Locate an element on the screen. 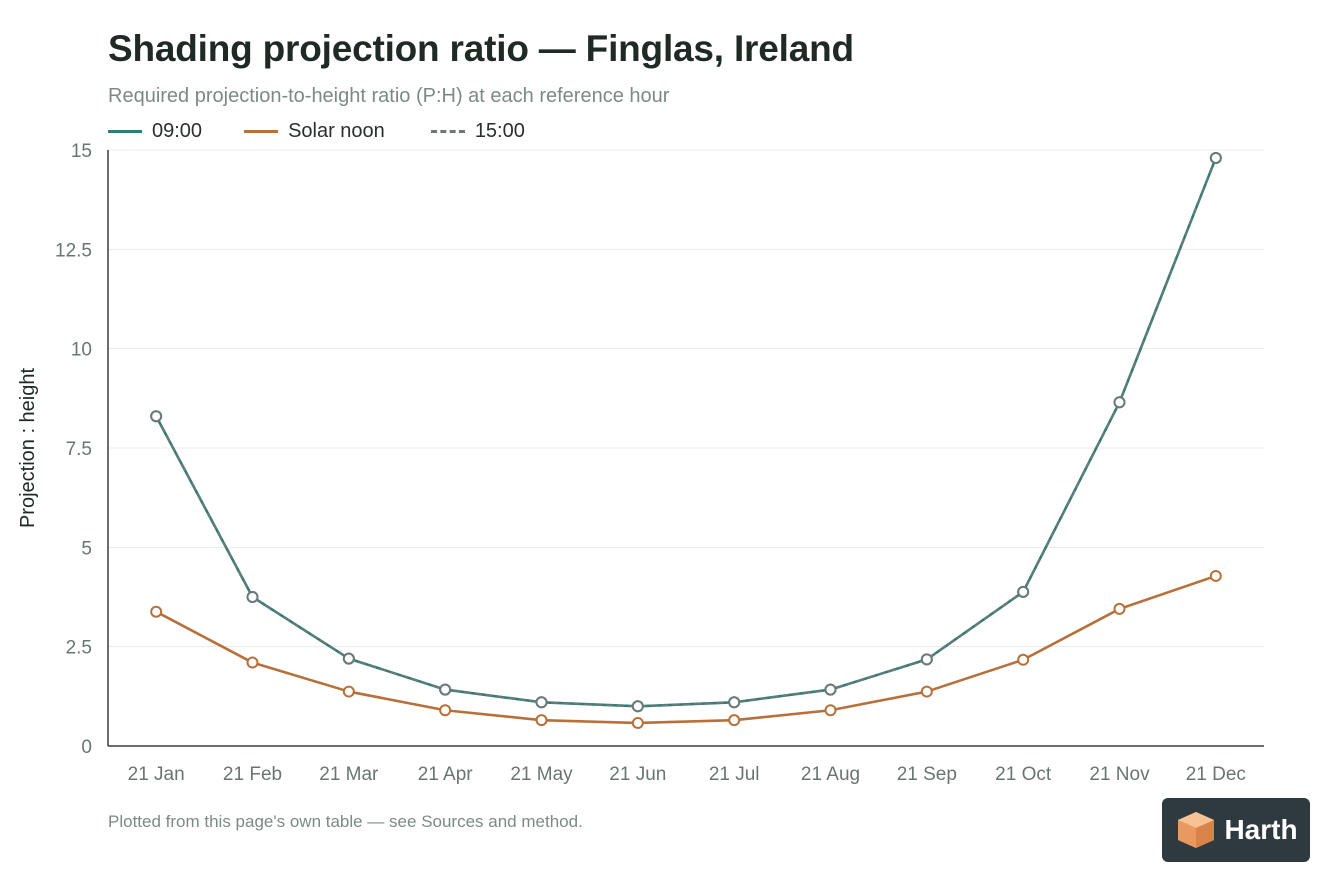 The image size is (1344, 896). x-tick-label: 21 Jun is located at coordinates (637, 774).